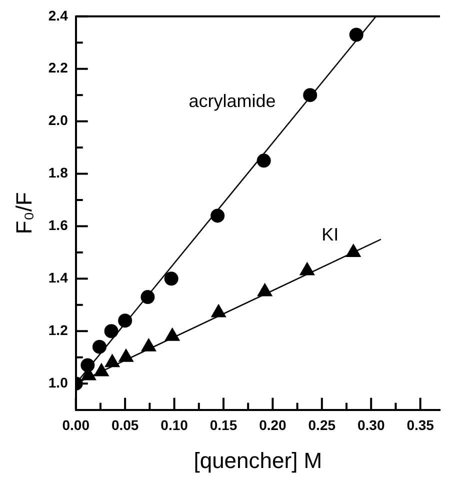 The image size is (449, 481). What do you see at coordinates (273, 425) in the screenshot?
I see `x-tick-label: 0.20` at bounding box center [273, 425].